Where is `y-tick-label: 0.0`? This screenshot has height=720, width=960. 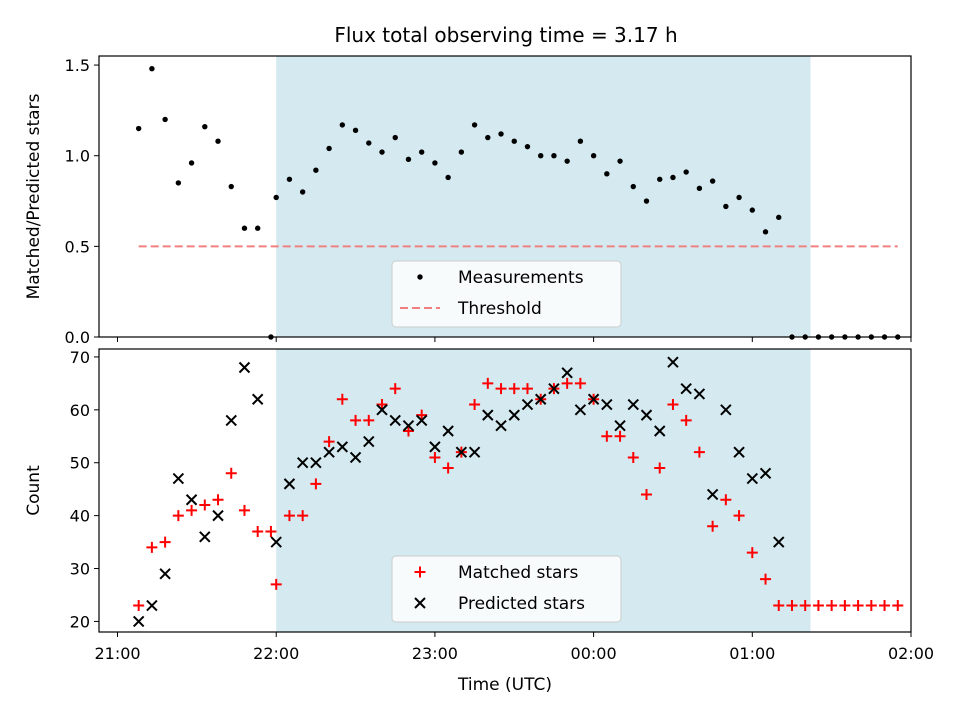
y-tick-label: 0.0 is located at coordinates (77, 337).